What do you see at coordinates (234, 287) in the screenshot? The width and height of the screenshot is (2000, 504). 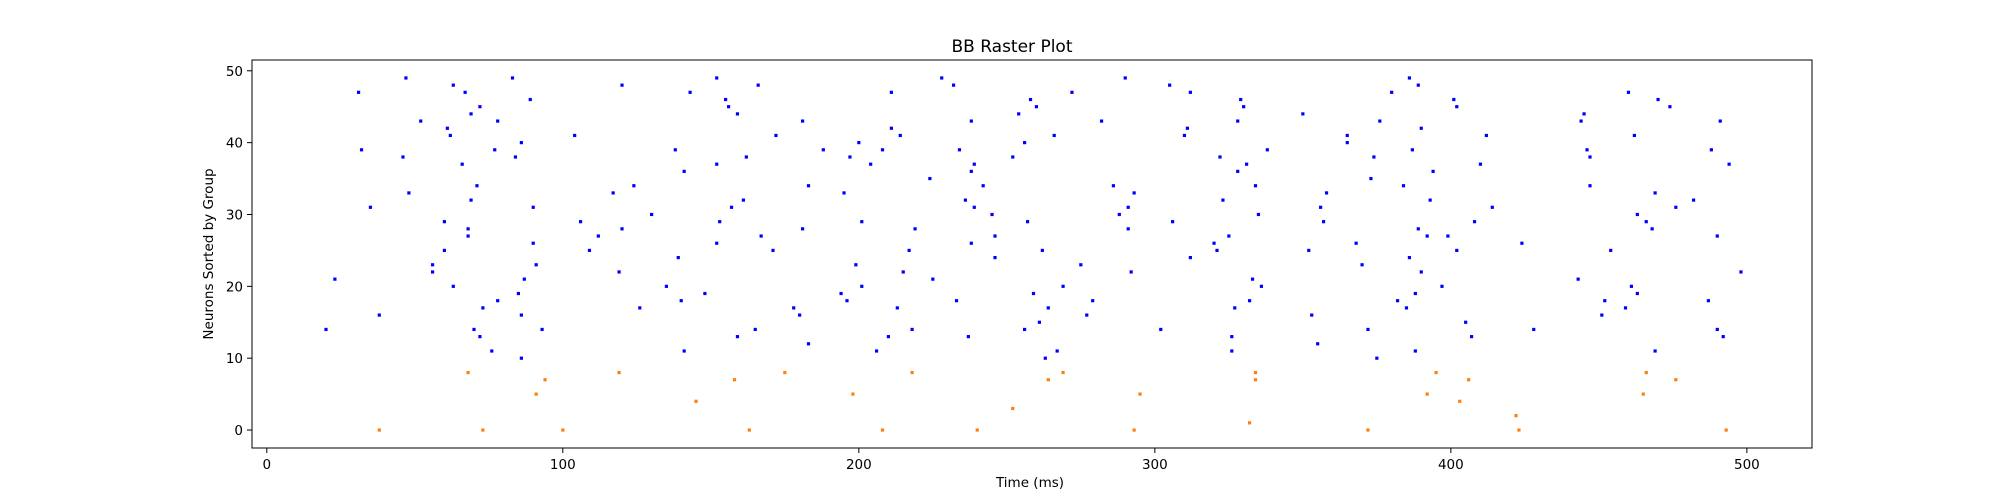 I see `y-tick-label: 20` at bounding box center [234, 287].